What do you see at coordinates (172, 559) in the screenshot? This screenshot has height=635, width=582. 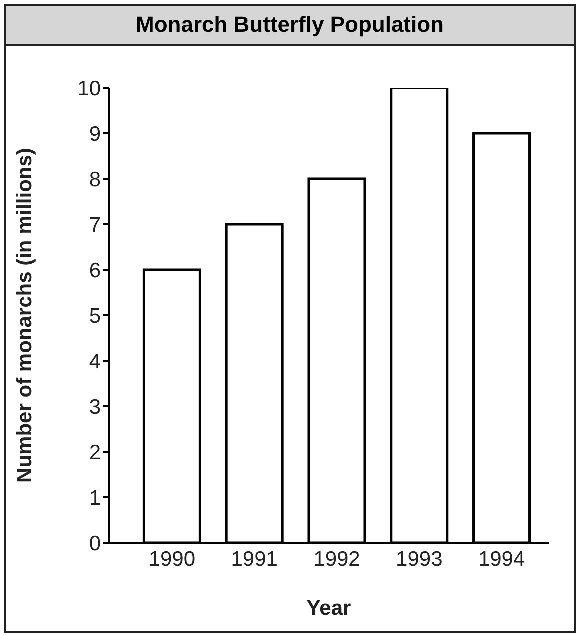 I see `x-tick-label: 1990` at bounding box center [172, 559].